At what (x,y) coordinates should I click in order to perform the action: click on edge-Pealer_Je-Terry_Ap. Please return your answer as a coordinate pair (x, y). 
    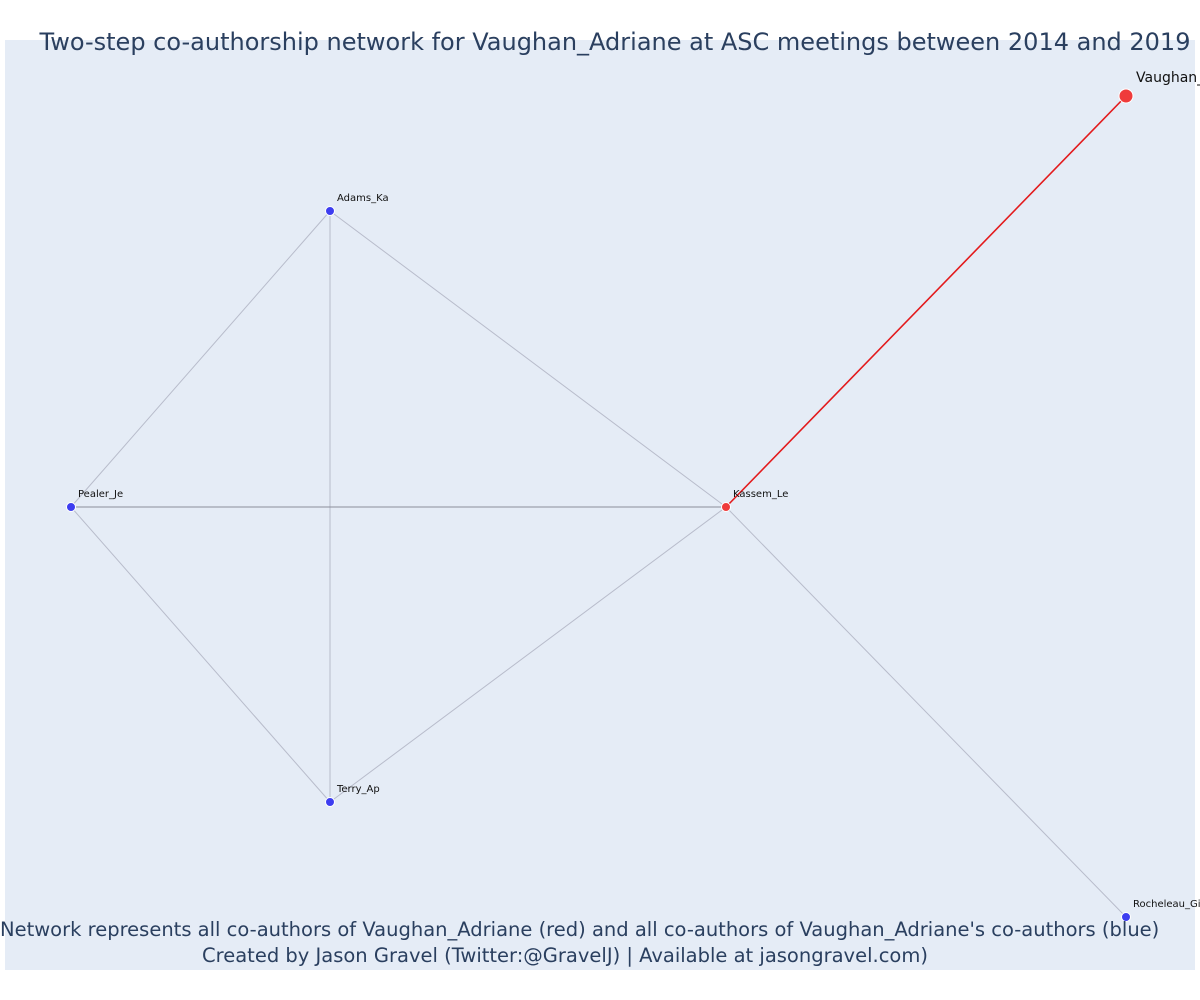
    Looking at the image, I should click on (200, 654).